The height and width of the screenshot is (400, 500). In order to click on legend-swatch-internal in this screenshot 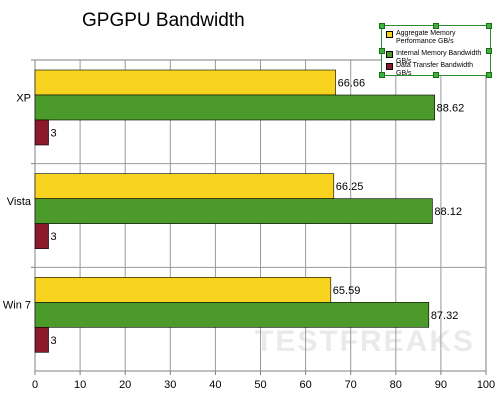, I will do `click(389, 54)`.